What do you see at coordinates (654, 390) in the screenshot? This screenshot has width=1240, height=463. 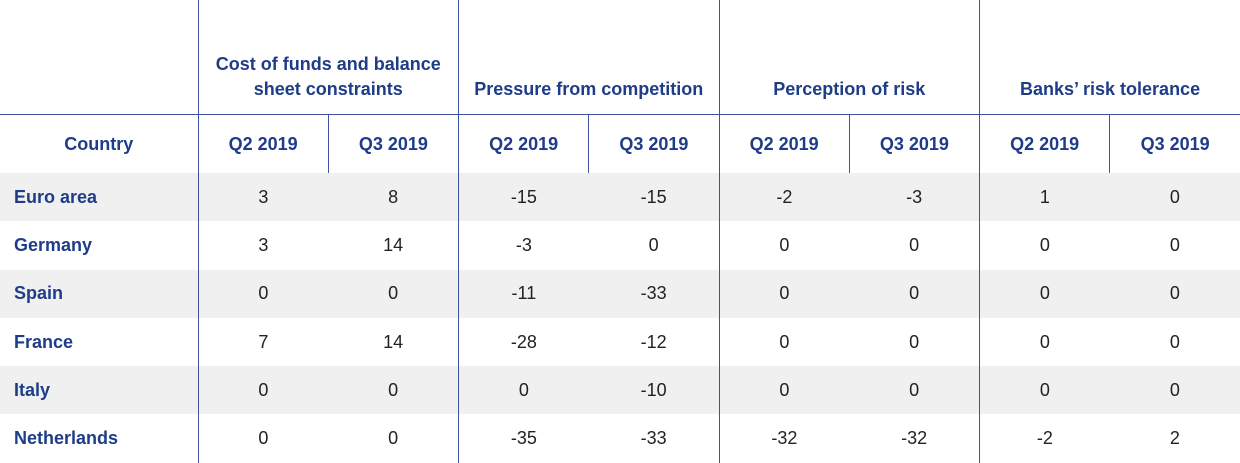 I see `value-cell: -10` at bounding box center [654, 390].